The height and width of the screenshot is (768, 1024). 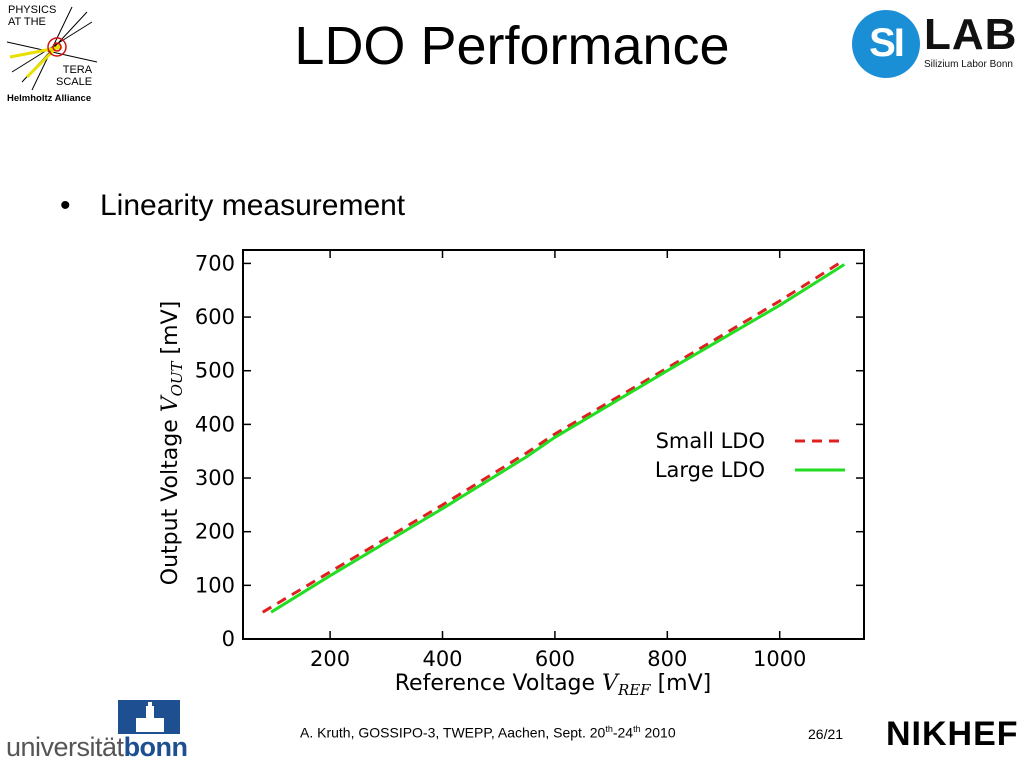 What do you see at coordinates (555, 659) in the screenshot?
I see `x-tick-label-2: 600` at bounding box center [555, 659].